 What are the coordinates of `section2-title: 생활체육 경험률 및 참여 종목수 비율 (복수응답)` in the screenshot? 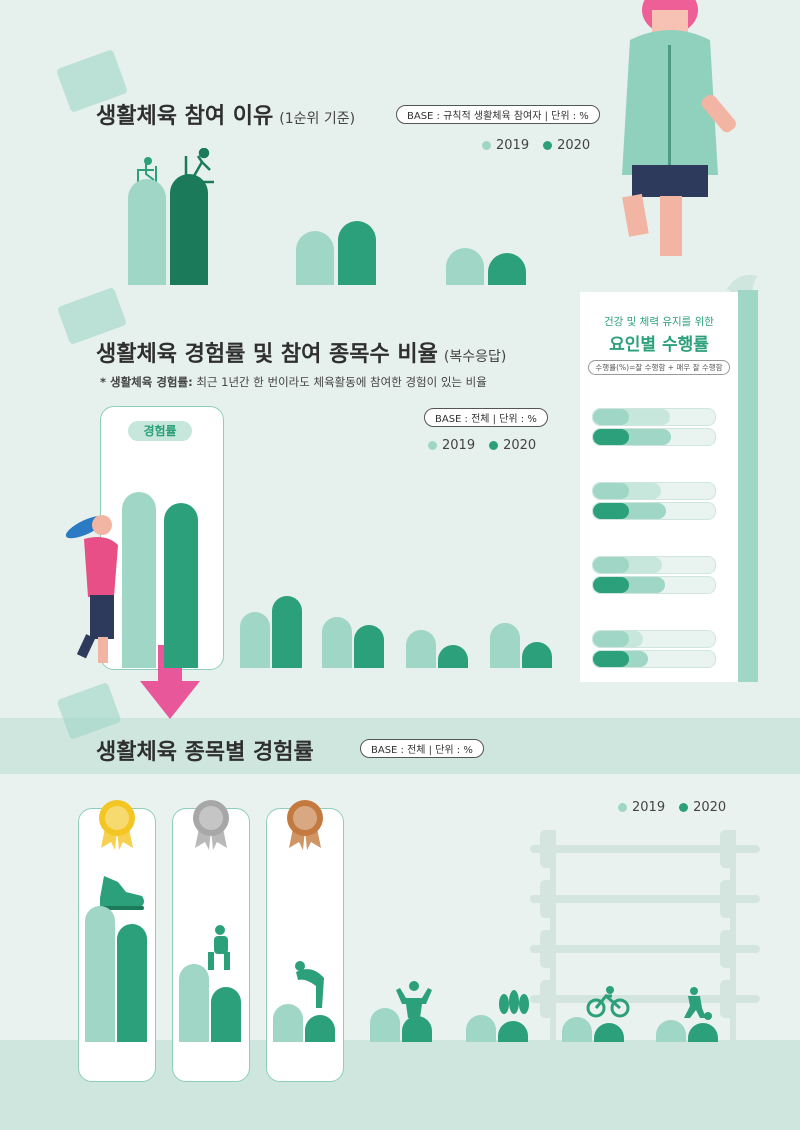 It's located at (301, 352).